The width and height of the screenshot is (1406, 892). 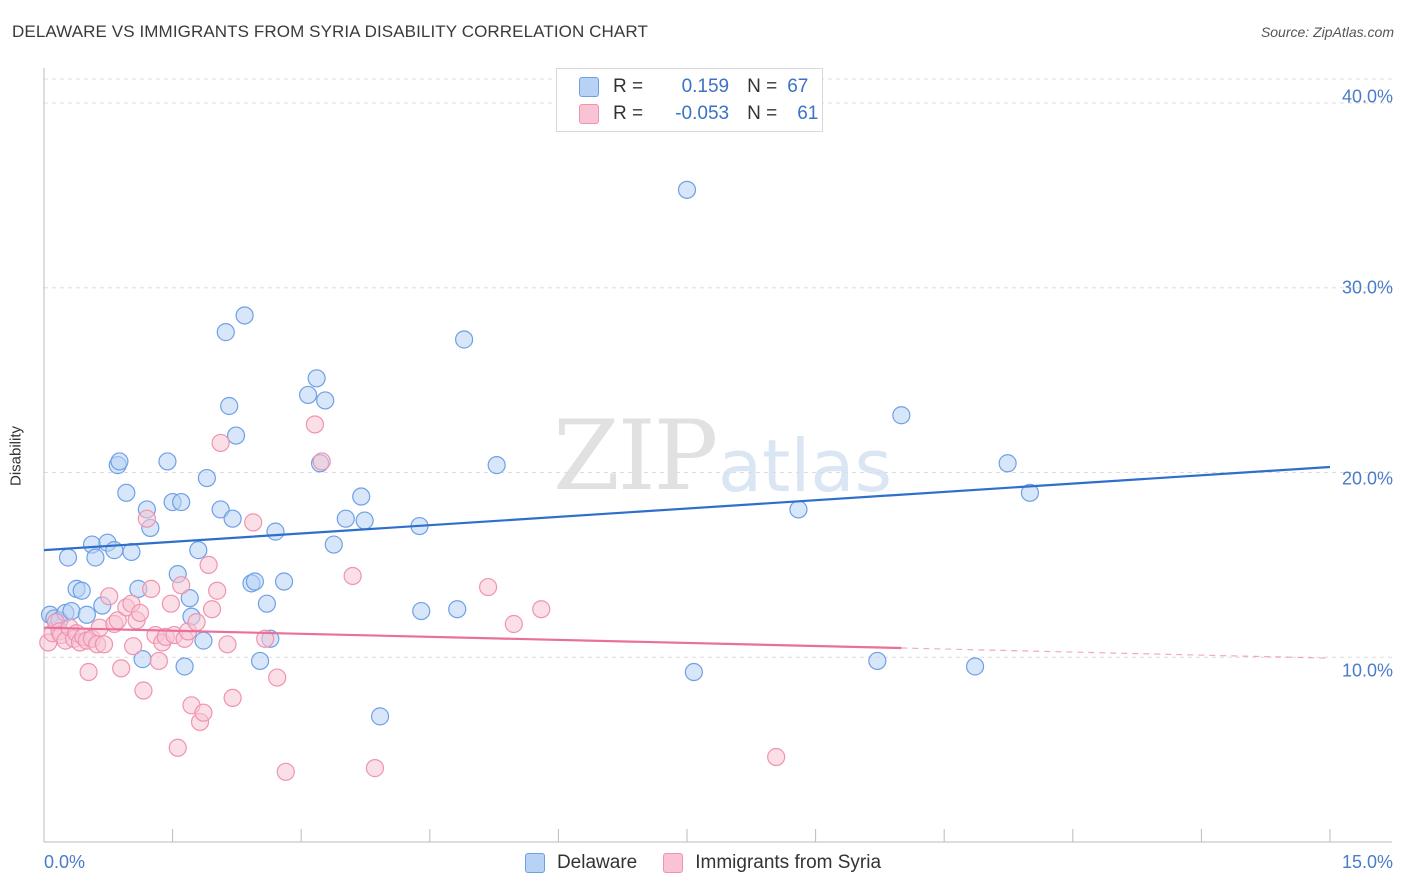 I want to click on delaware-trend-line, so click(x=687, y=508).